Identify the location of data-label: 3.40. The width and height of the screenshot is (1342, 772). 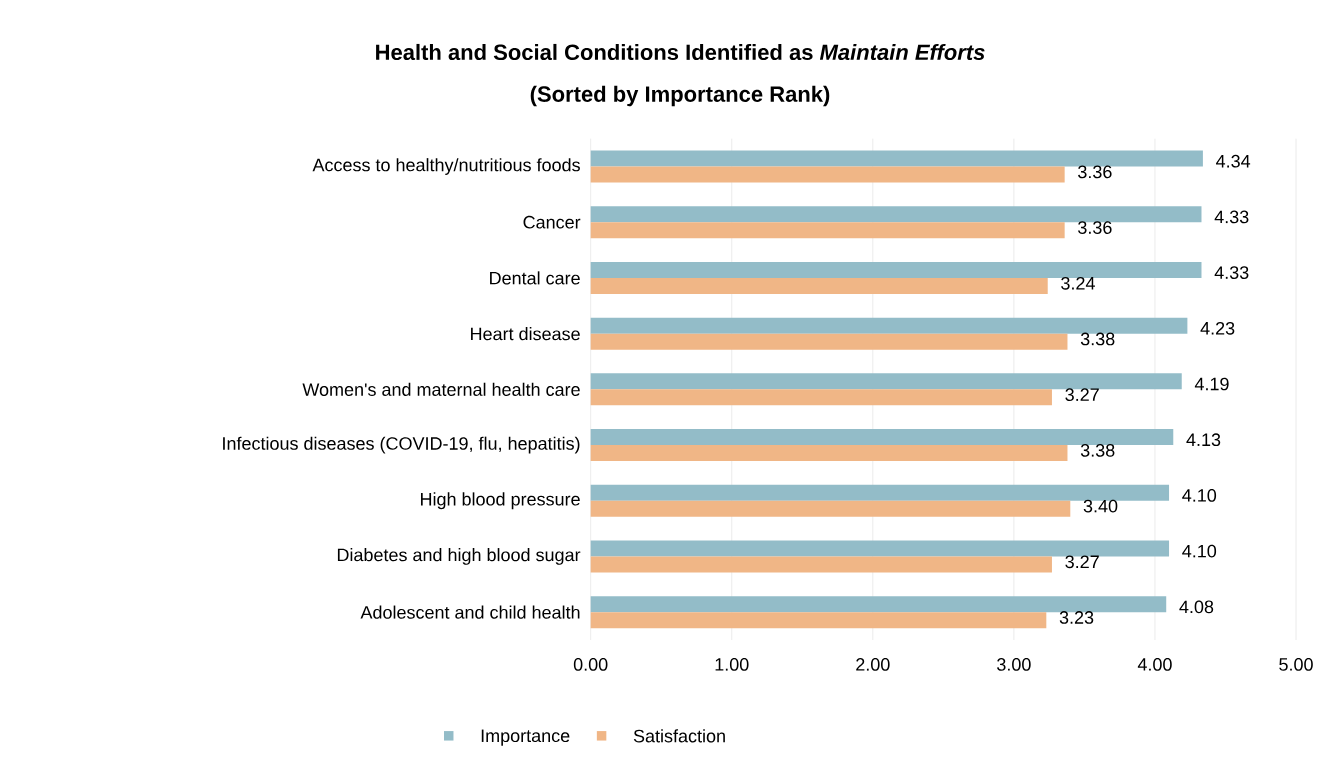
(1100, 506).